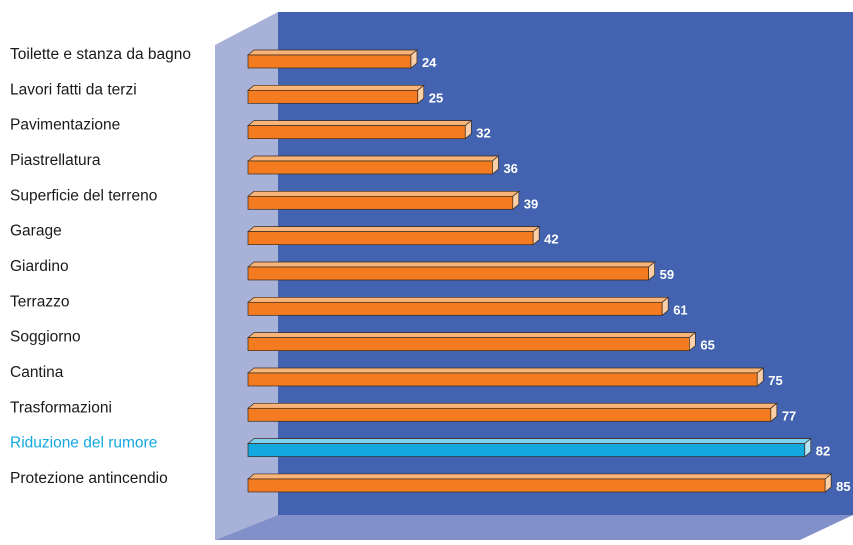 The width and height of the screenshot is (853, 545). What do you see at coordinates (534, 527) in the screenshot?
I see `floor` at bounding box center [534, 527].